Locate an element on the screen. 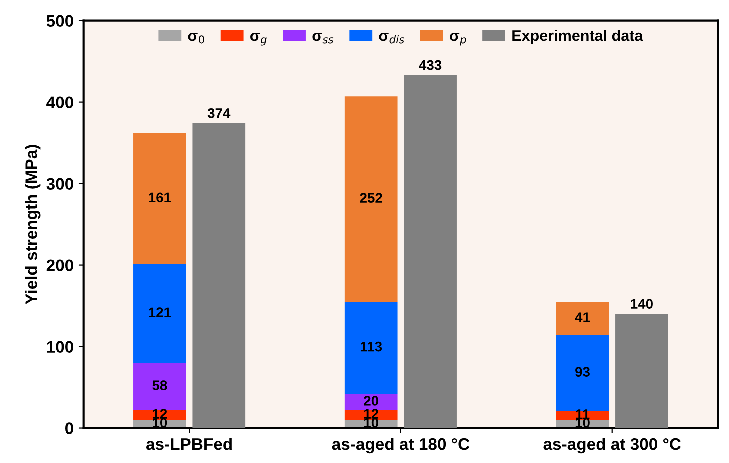  data-label: 20 is located at coordinates (371, 401).